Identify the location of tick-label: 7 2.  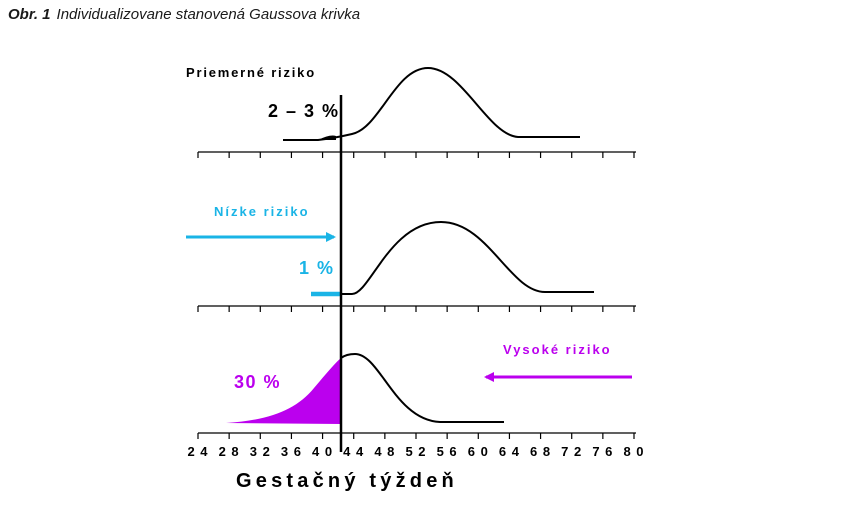
(571, 451).